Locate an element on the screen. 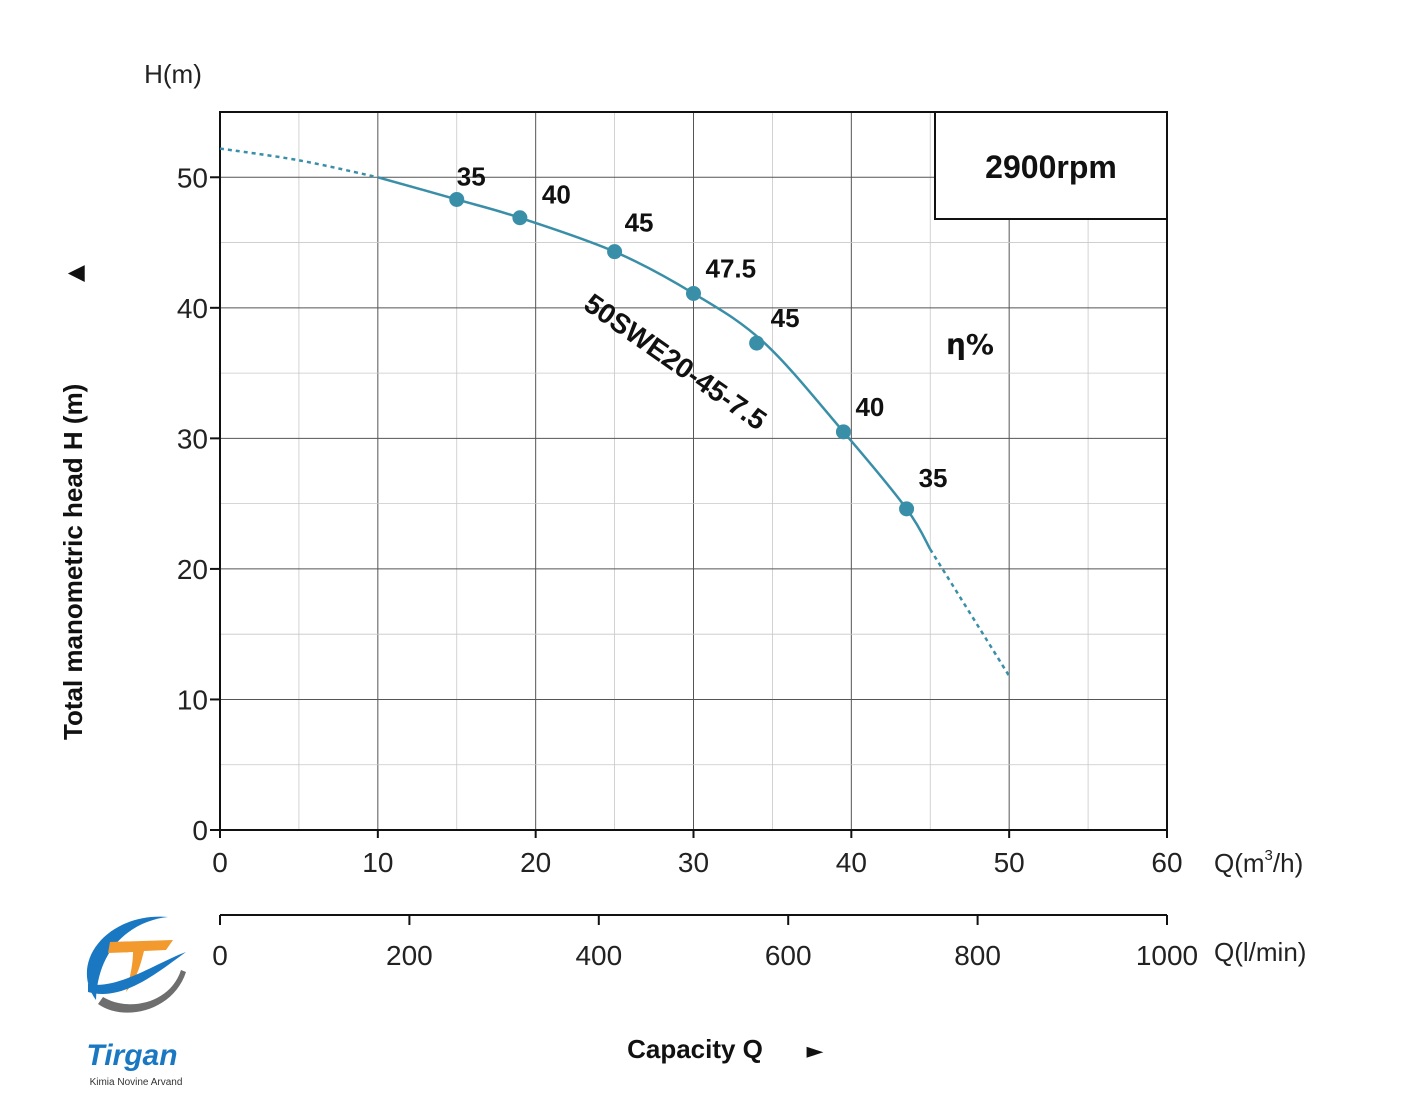 The width and height of the screenshot is (1415, 1120). x-tick-label: 60 is located at coordinates (1166, 862).